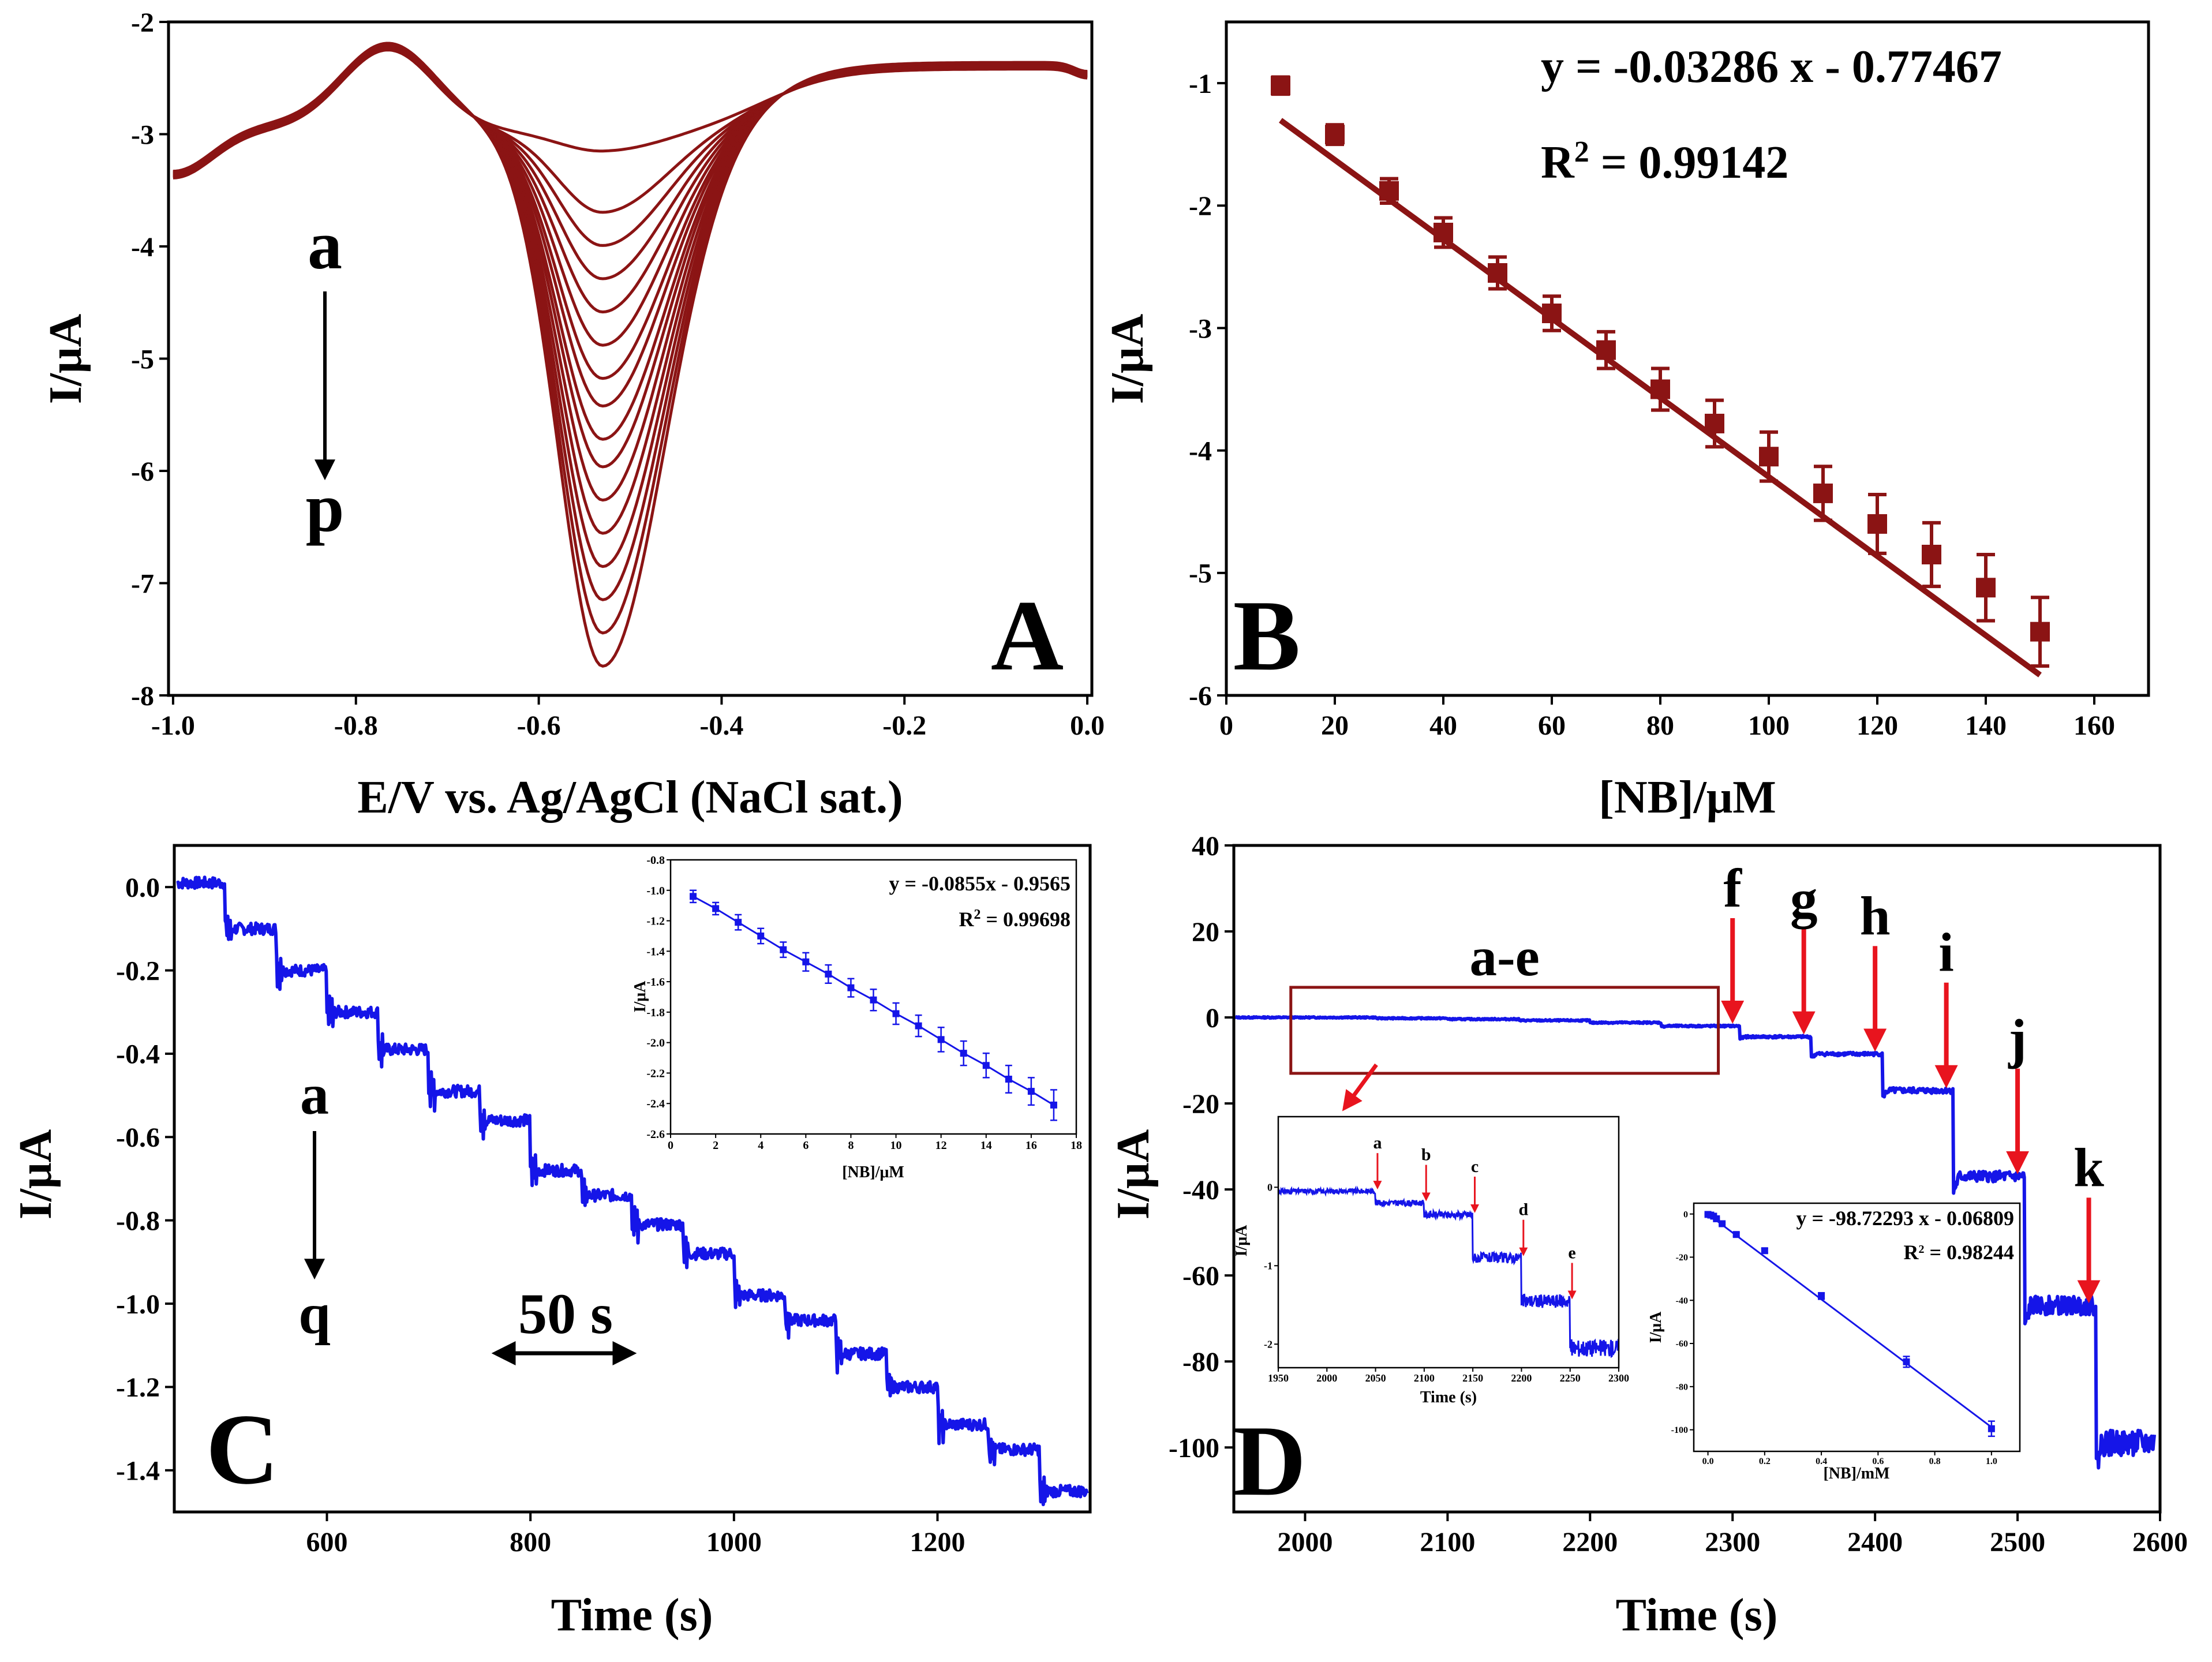 The width and height of the screenshot is (2212, 1662). Describe the element at coordinates (1269, 1187) in the screenshot. I see `d1-y-tick-label: 0` at that location.